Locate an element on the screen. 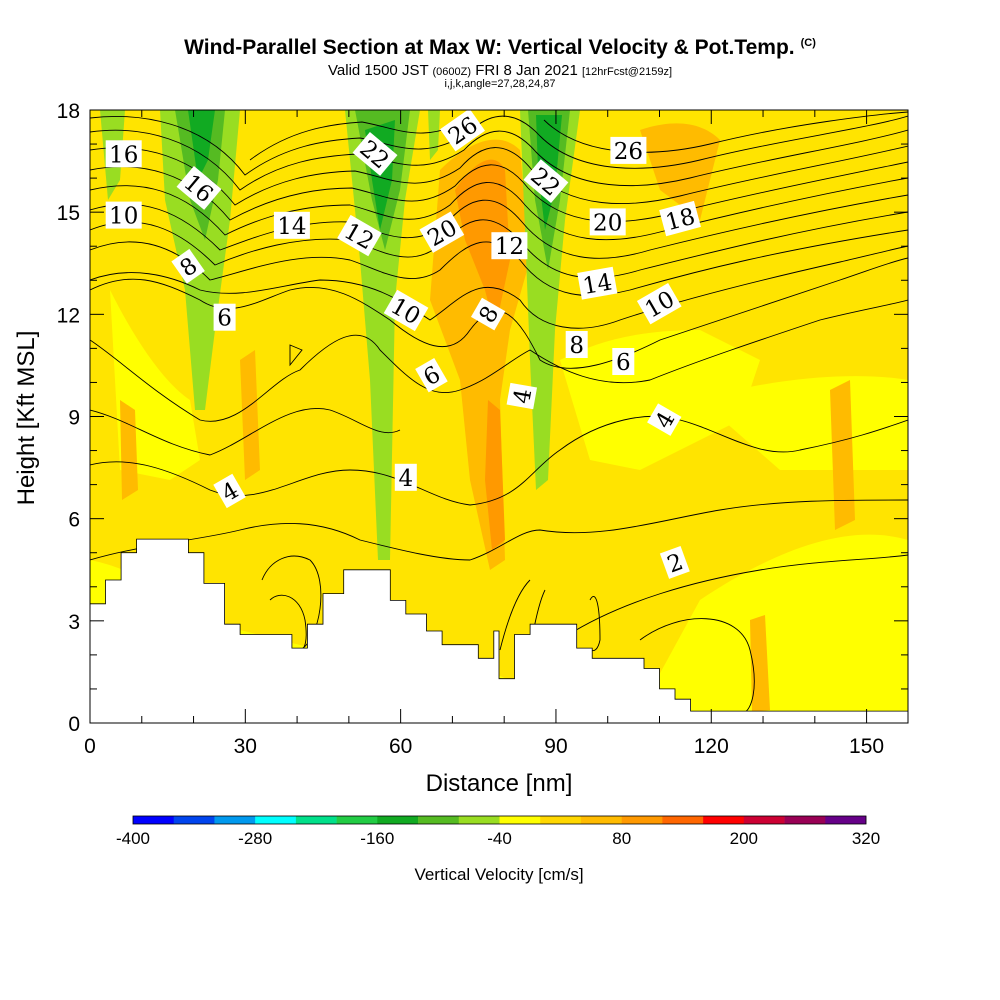 This screenshot has height=1000, width=1000. theta-label-text: 14 is located at coordinates (597, 284).